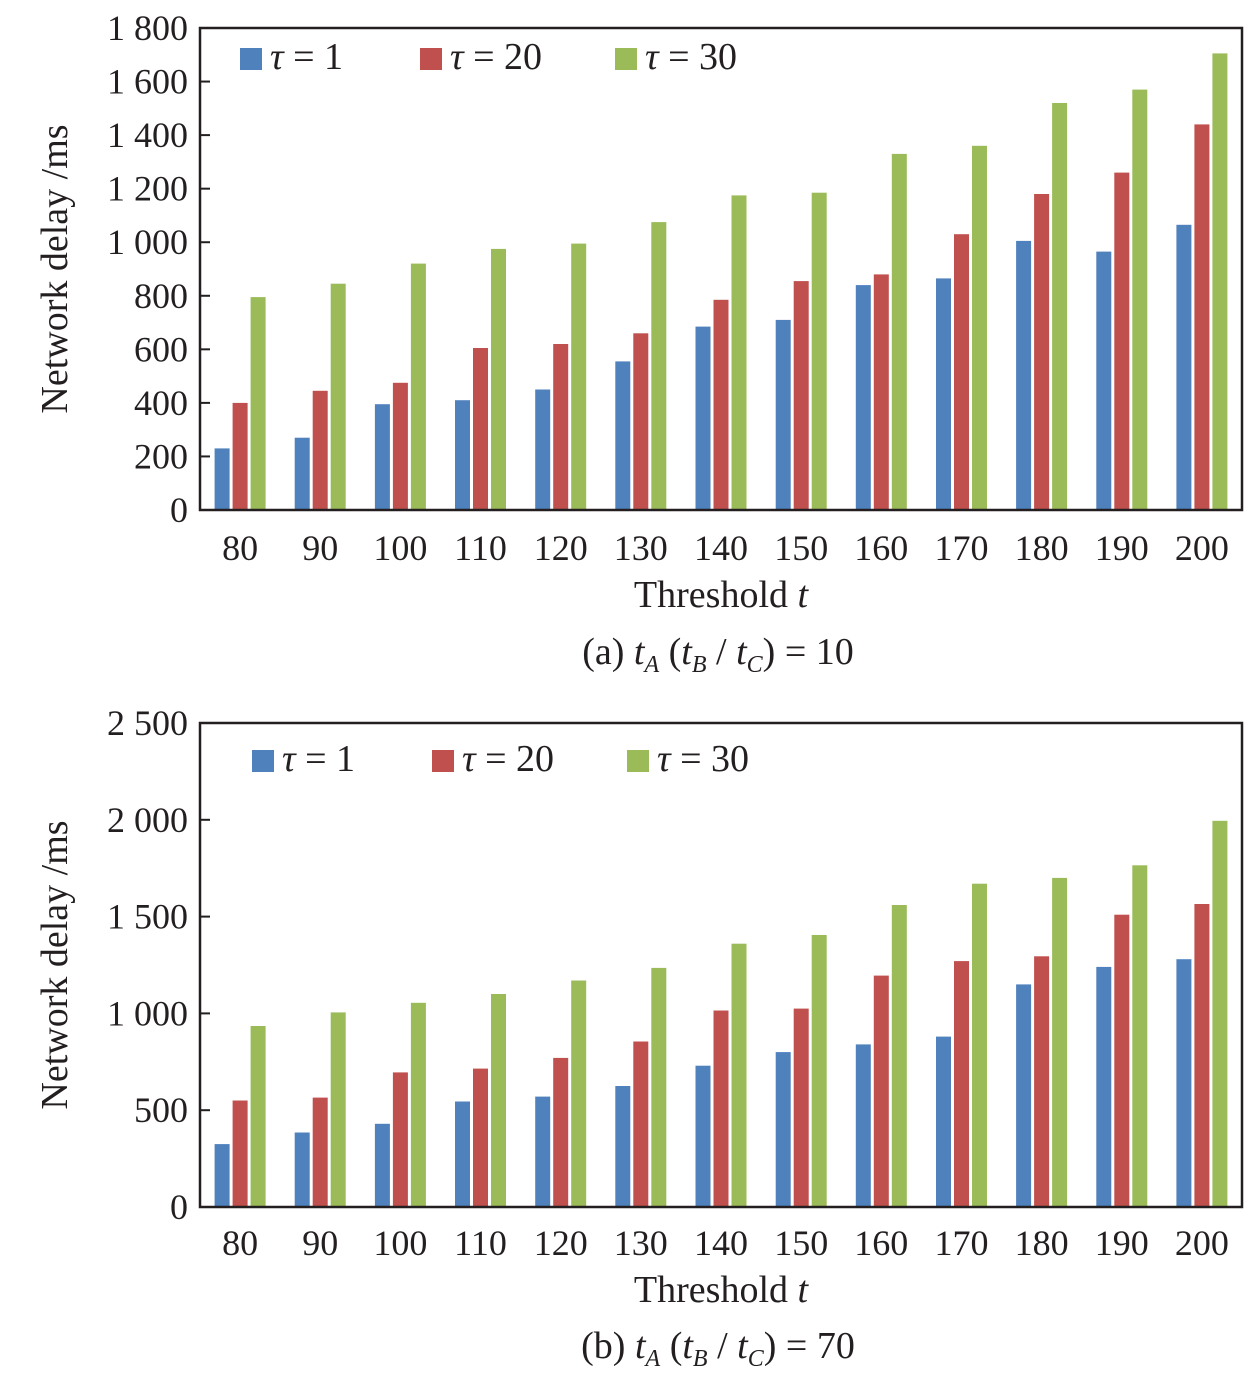  I want to click on x-tick-label-a: 190, so click(1122, 548).